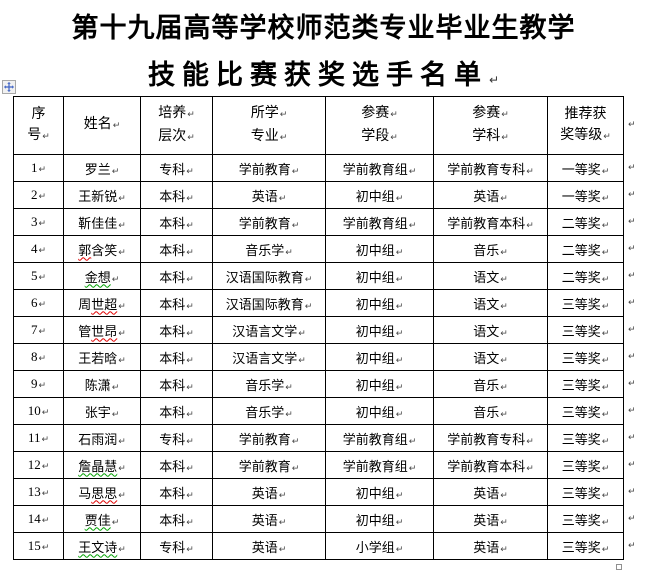  Describe the element at coordinates (176, 125) in the screenshot. I see `header-cell-2: 培养↵ 层次↵` at that location.